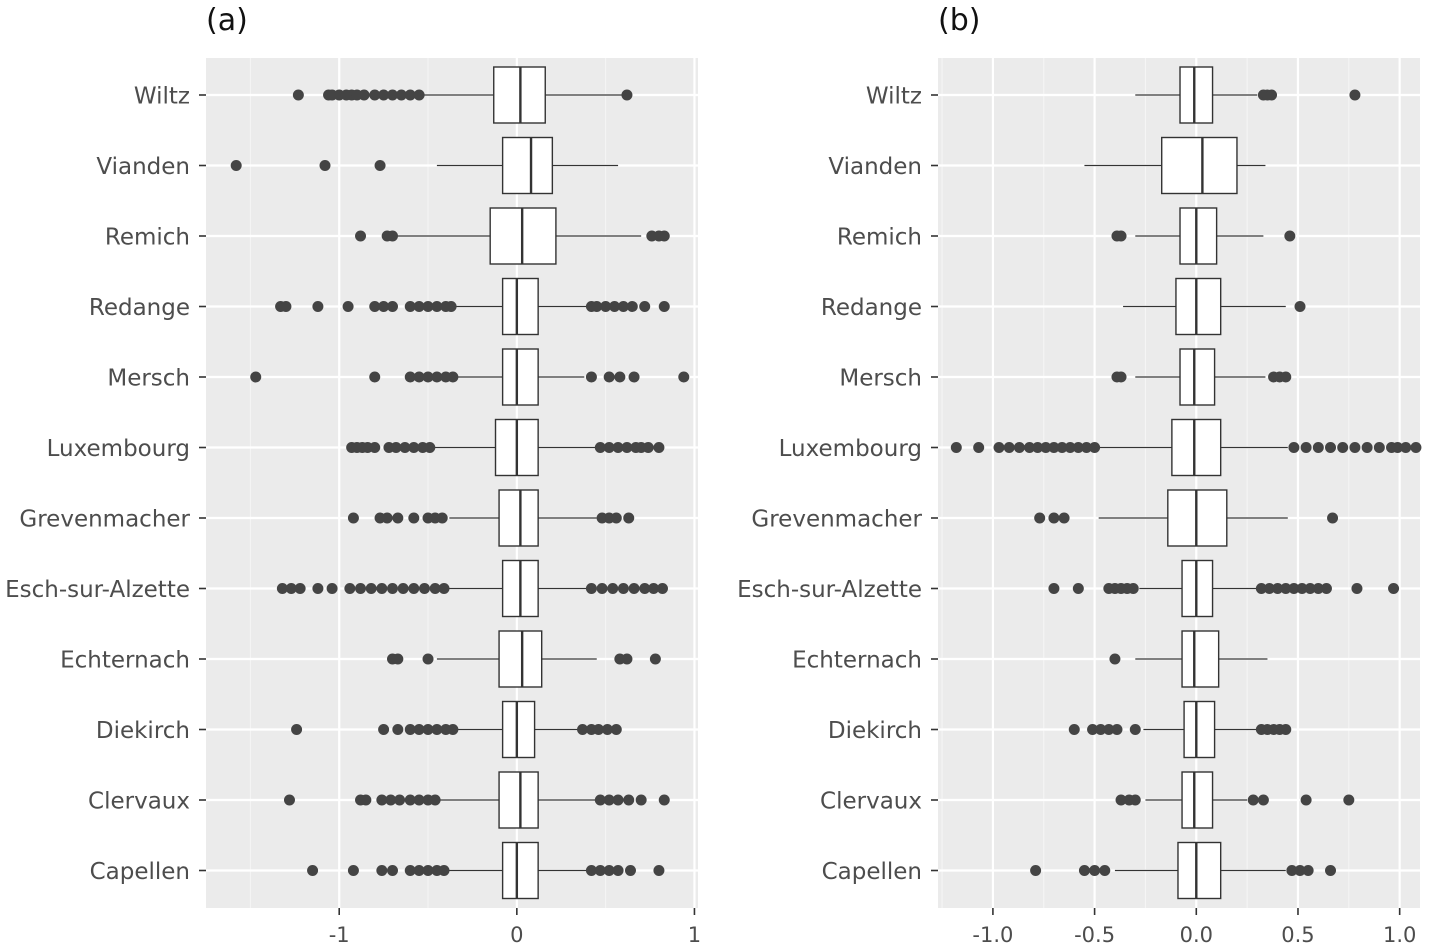 Image resolution: width=1434 pixels, height=950 pixels. Describe the element at coordinates (516, 935) in the screenshot. I see `panel-a-x-tick-label: 0` at that location.